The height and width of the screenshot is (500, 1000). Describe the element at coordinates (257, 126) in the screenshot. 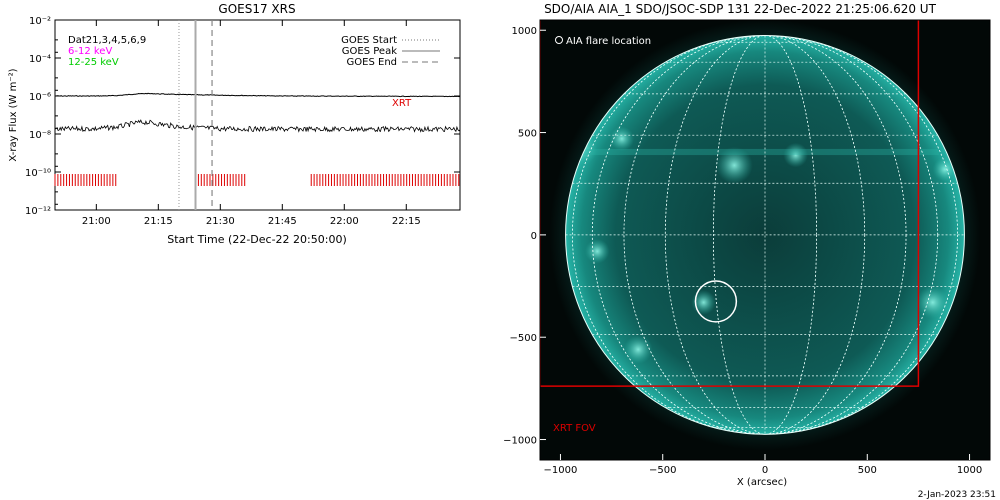

I see `series-line-12-25kev` at that location.